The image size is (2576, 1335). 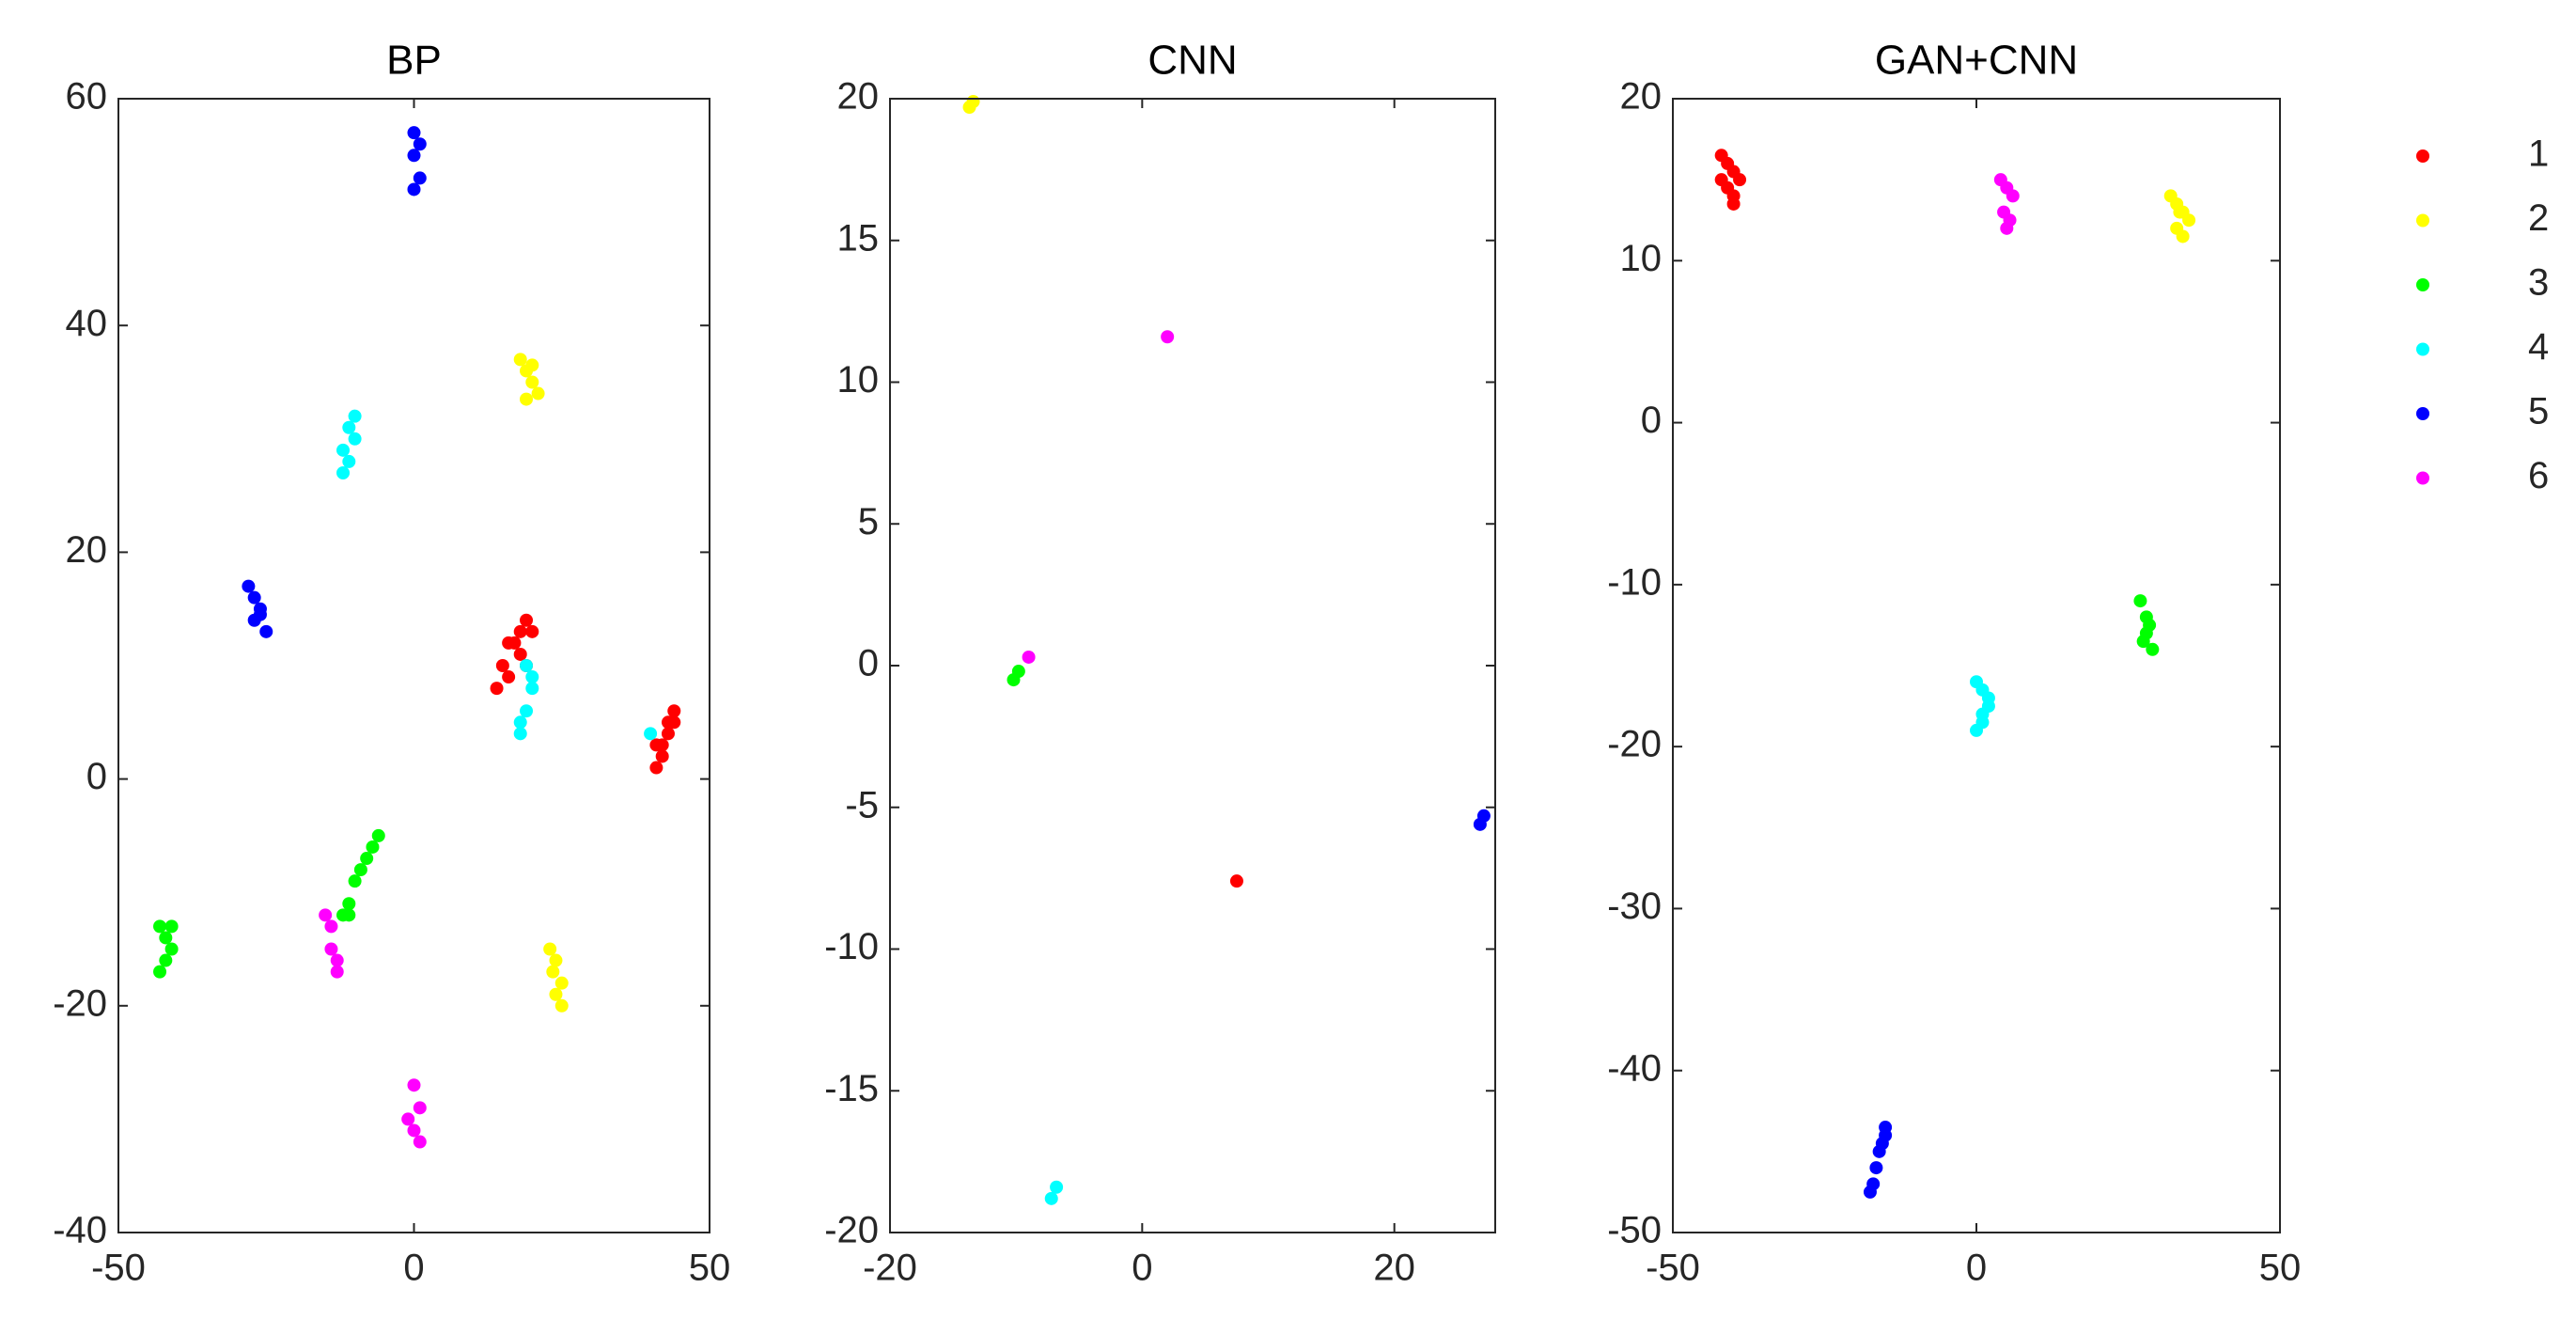 What do you see at coordinates (868, 521) in the screenshot?
I see `y-tick-label: 5` at bounding box center [868, 521].